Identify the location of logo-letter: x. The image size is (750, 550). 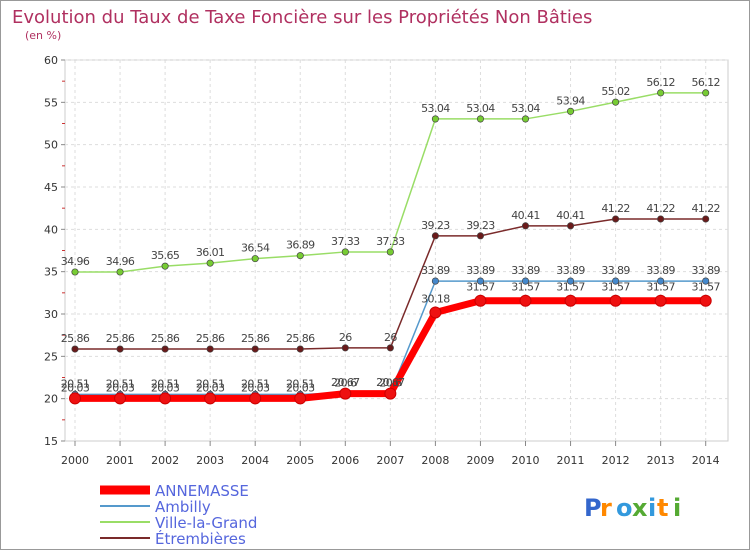
(640, 508).